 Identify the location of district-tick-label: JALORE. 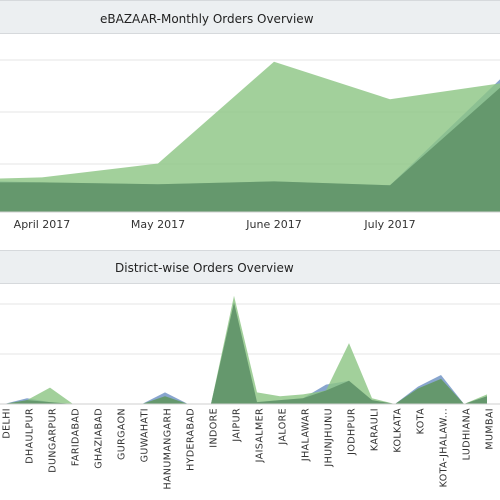
(283, 427).